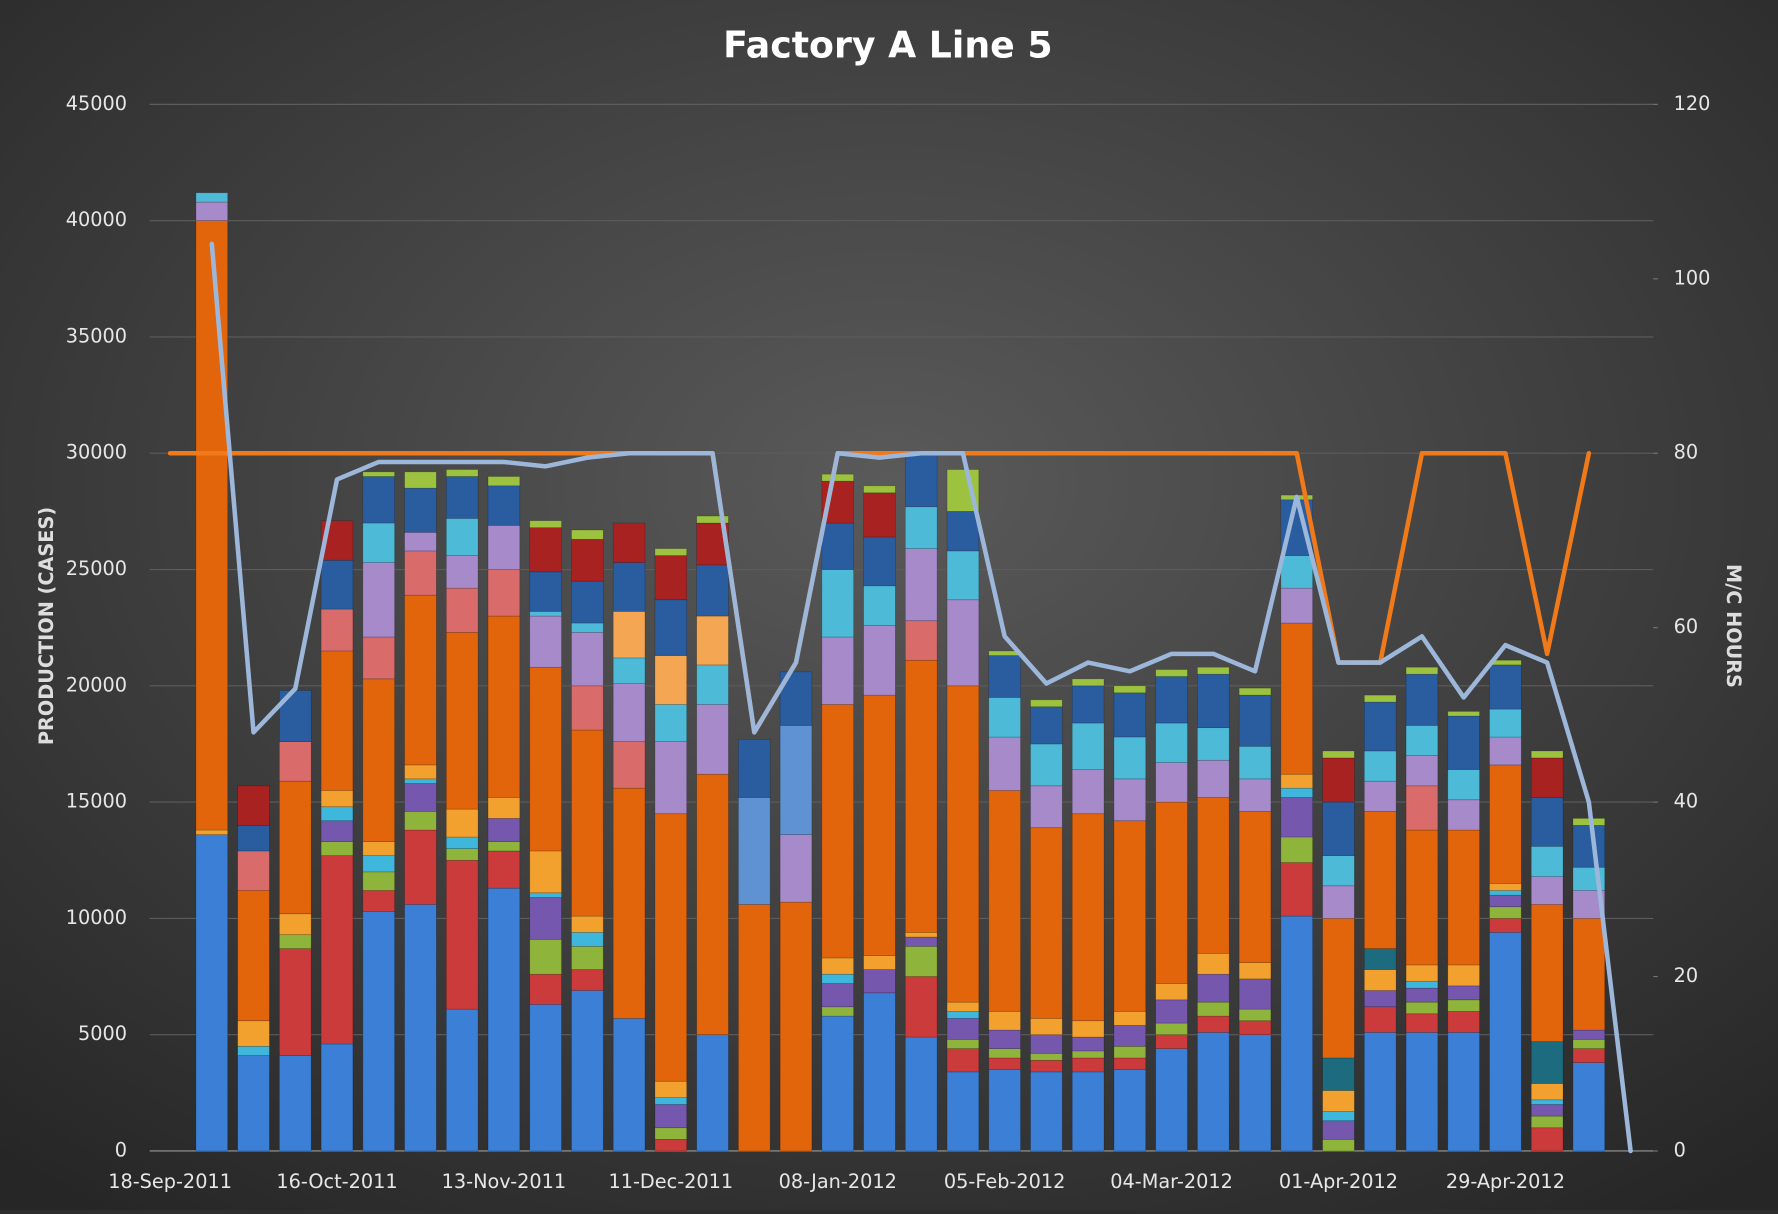  What do you see at coordinates (96, 801) in the screenshot?
I see `y-tick-label: 15000` at bounding box center [96, 801].